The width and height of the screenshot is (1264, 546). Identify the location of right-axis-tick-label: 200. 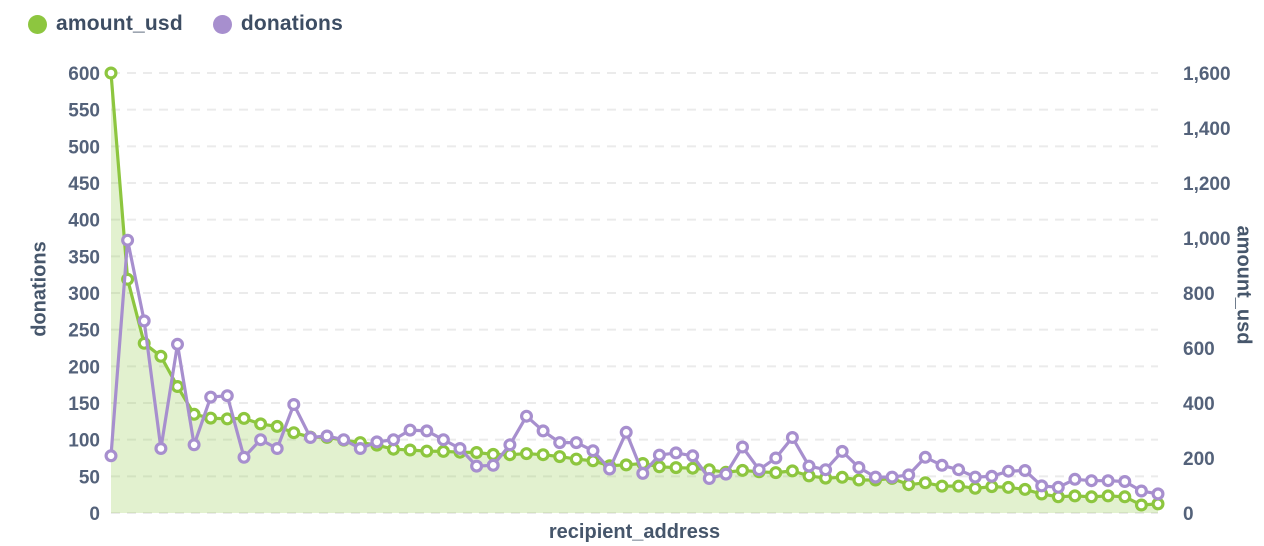
(1199, 459).